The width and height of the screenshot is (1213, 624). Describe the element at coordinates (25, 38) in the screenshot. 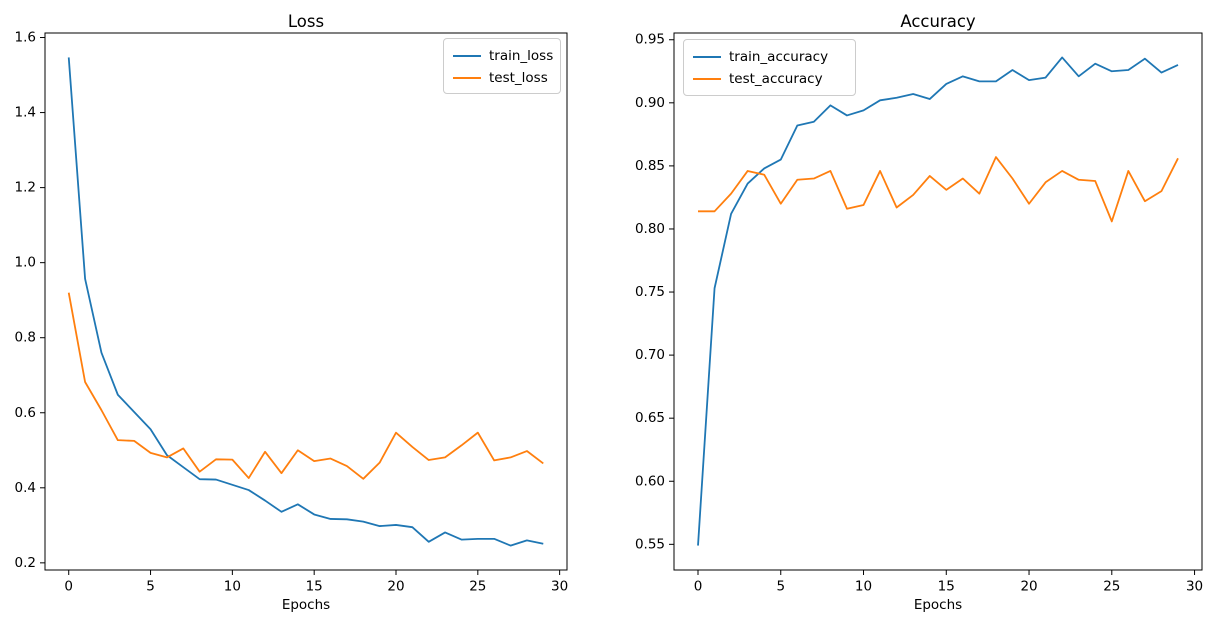

I see `y-tick-label: 1.6` at that location.